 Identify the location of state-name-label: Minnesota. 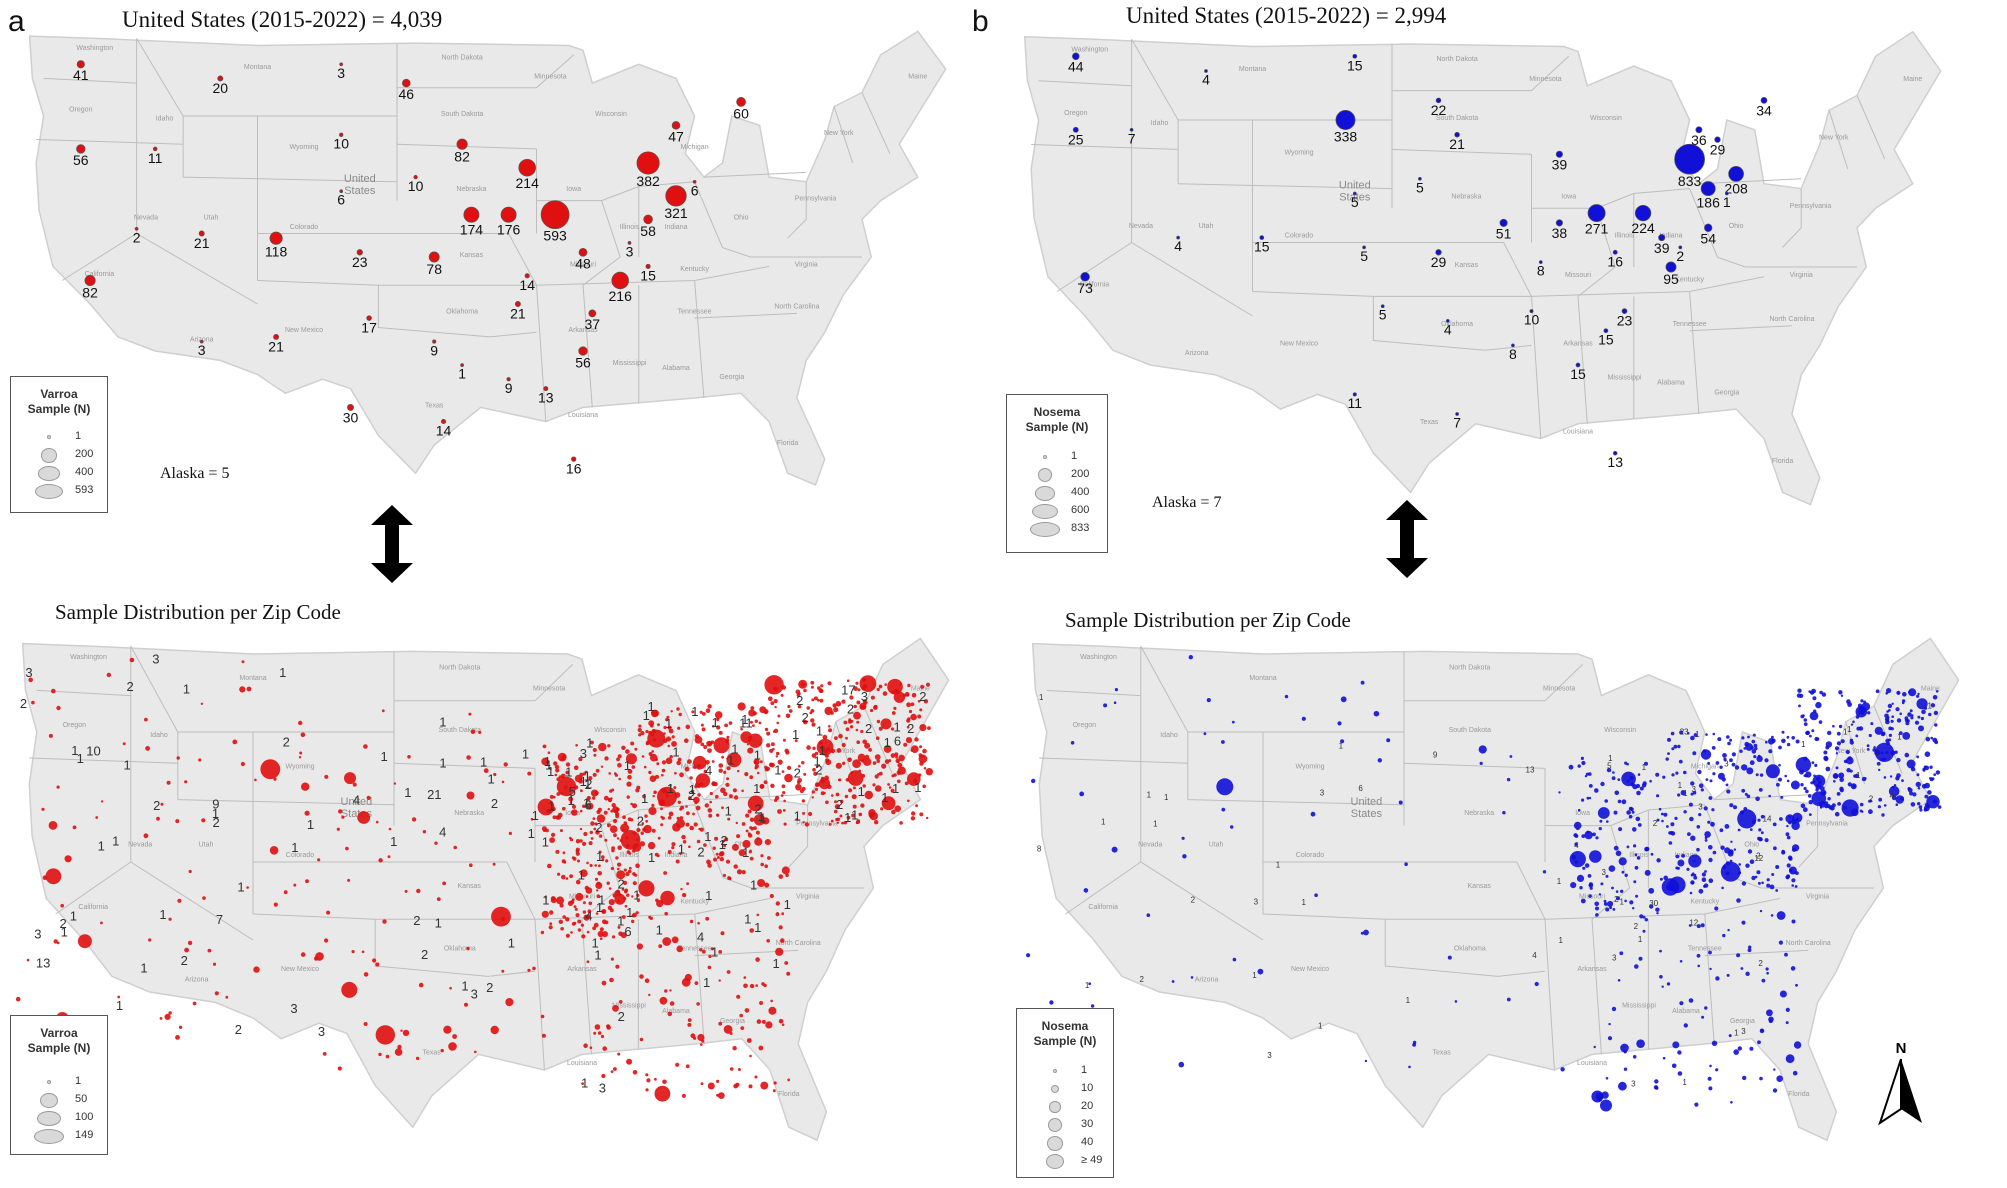
(549, 688).